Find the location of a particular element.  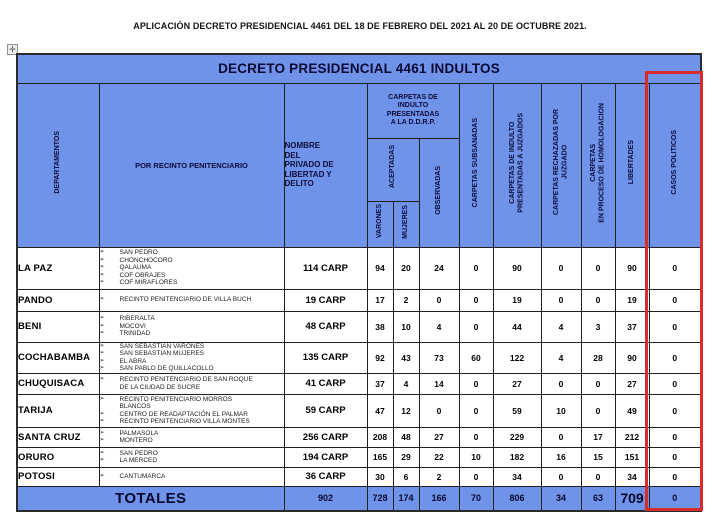

recinto-item: ➢ RIBERALTA is located at coordinates (127, 319).